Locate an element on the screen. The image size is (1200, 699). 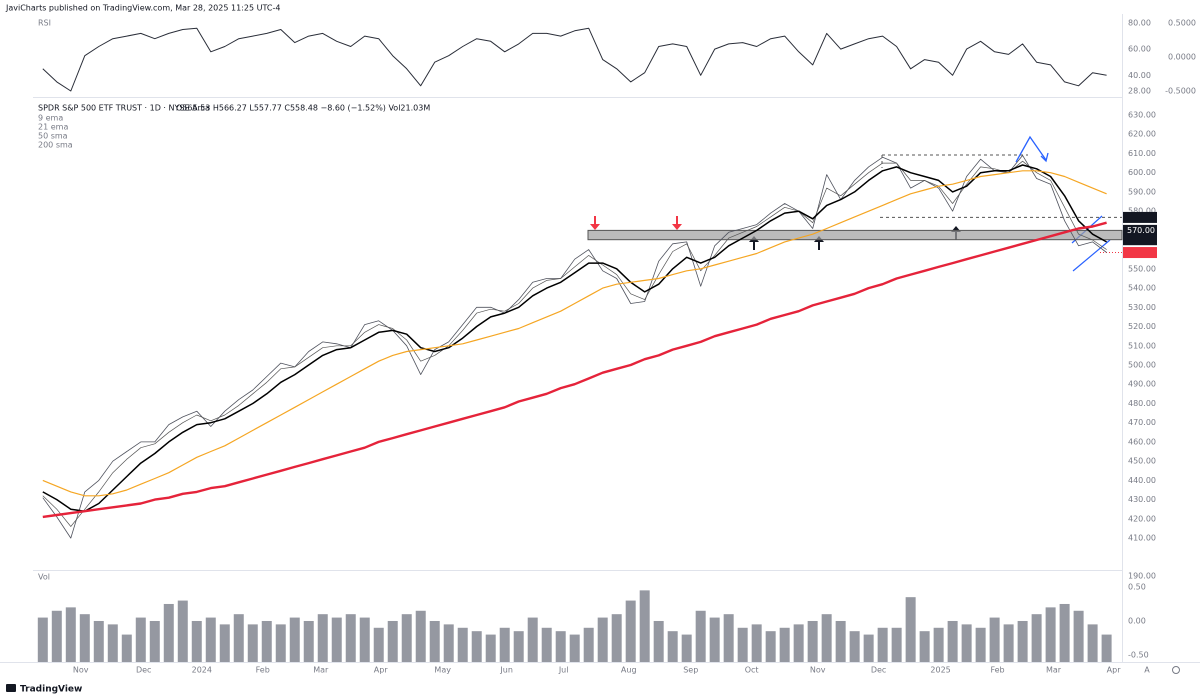
y-tick-label: -0.50 is located at coordinates (1138, 654).